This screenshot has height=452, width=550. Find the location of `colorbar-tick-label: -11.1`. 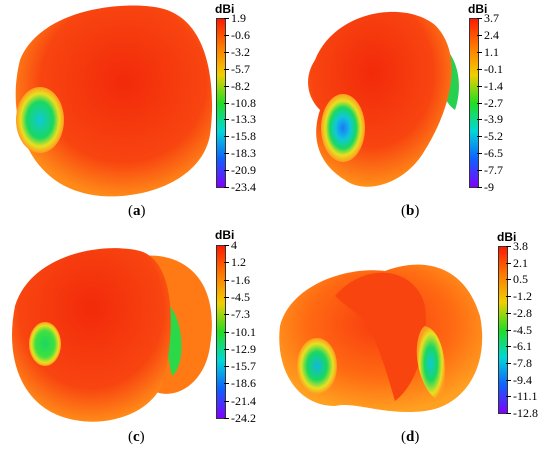

colorbar-tick-label: -11.1 is located at coordinates (525, 396).